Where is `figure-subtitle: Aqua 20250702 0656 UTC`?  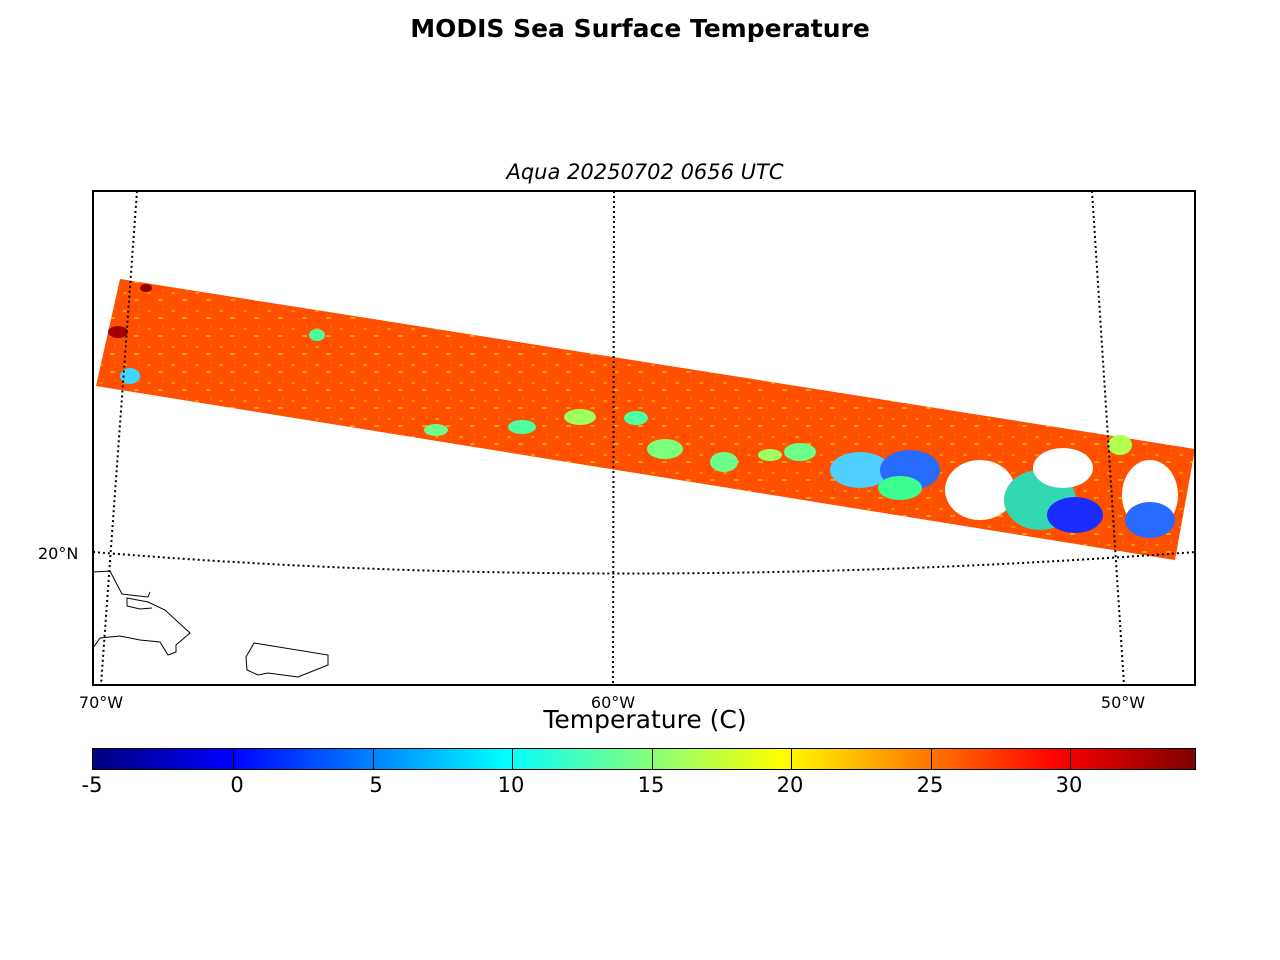
figure-subtitle: Aqua 20250702 0656 UTC is located at coordinates (645, 172).